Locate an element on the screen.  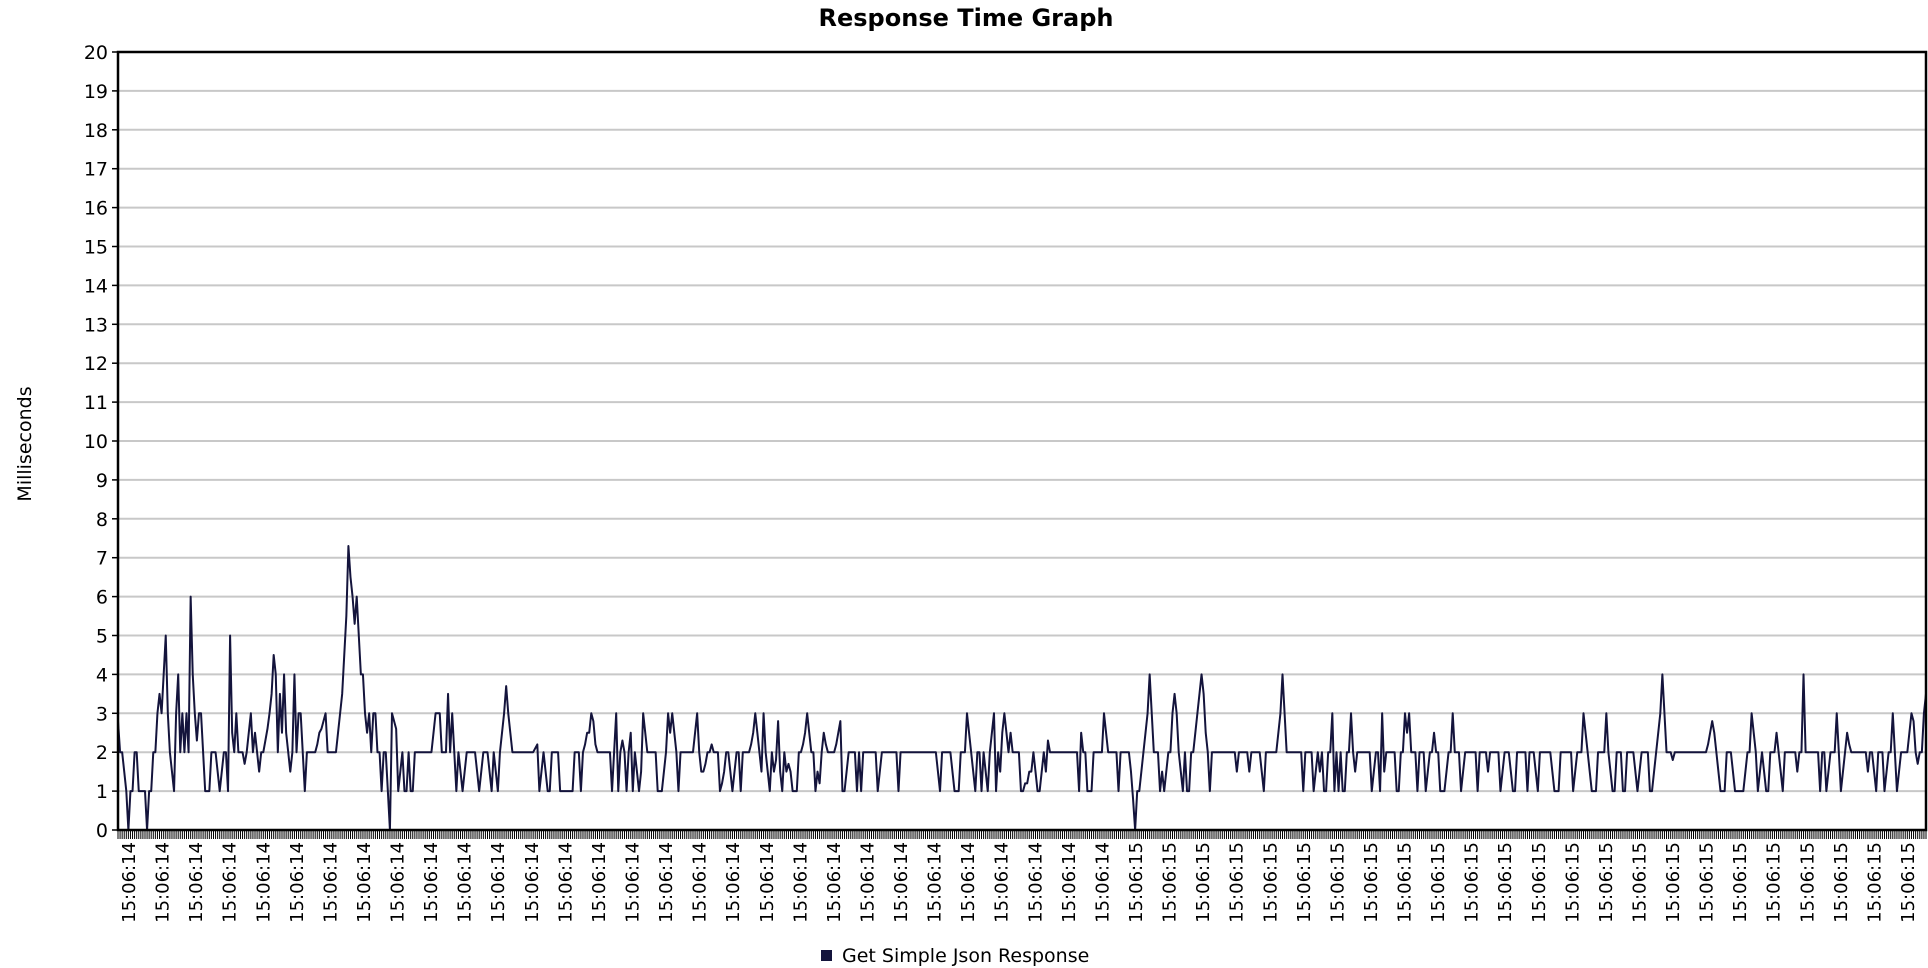
y-tick-label: 20 is located at coordinates (96, 53).